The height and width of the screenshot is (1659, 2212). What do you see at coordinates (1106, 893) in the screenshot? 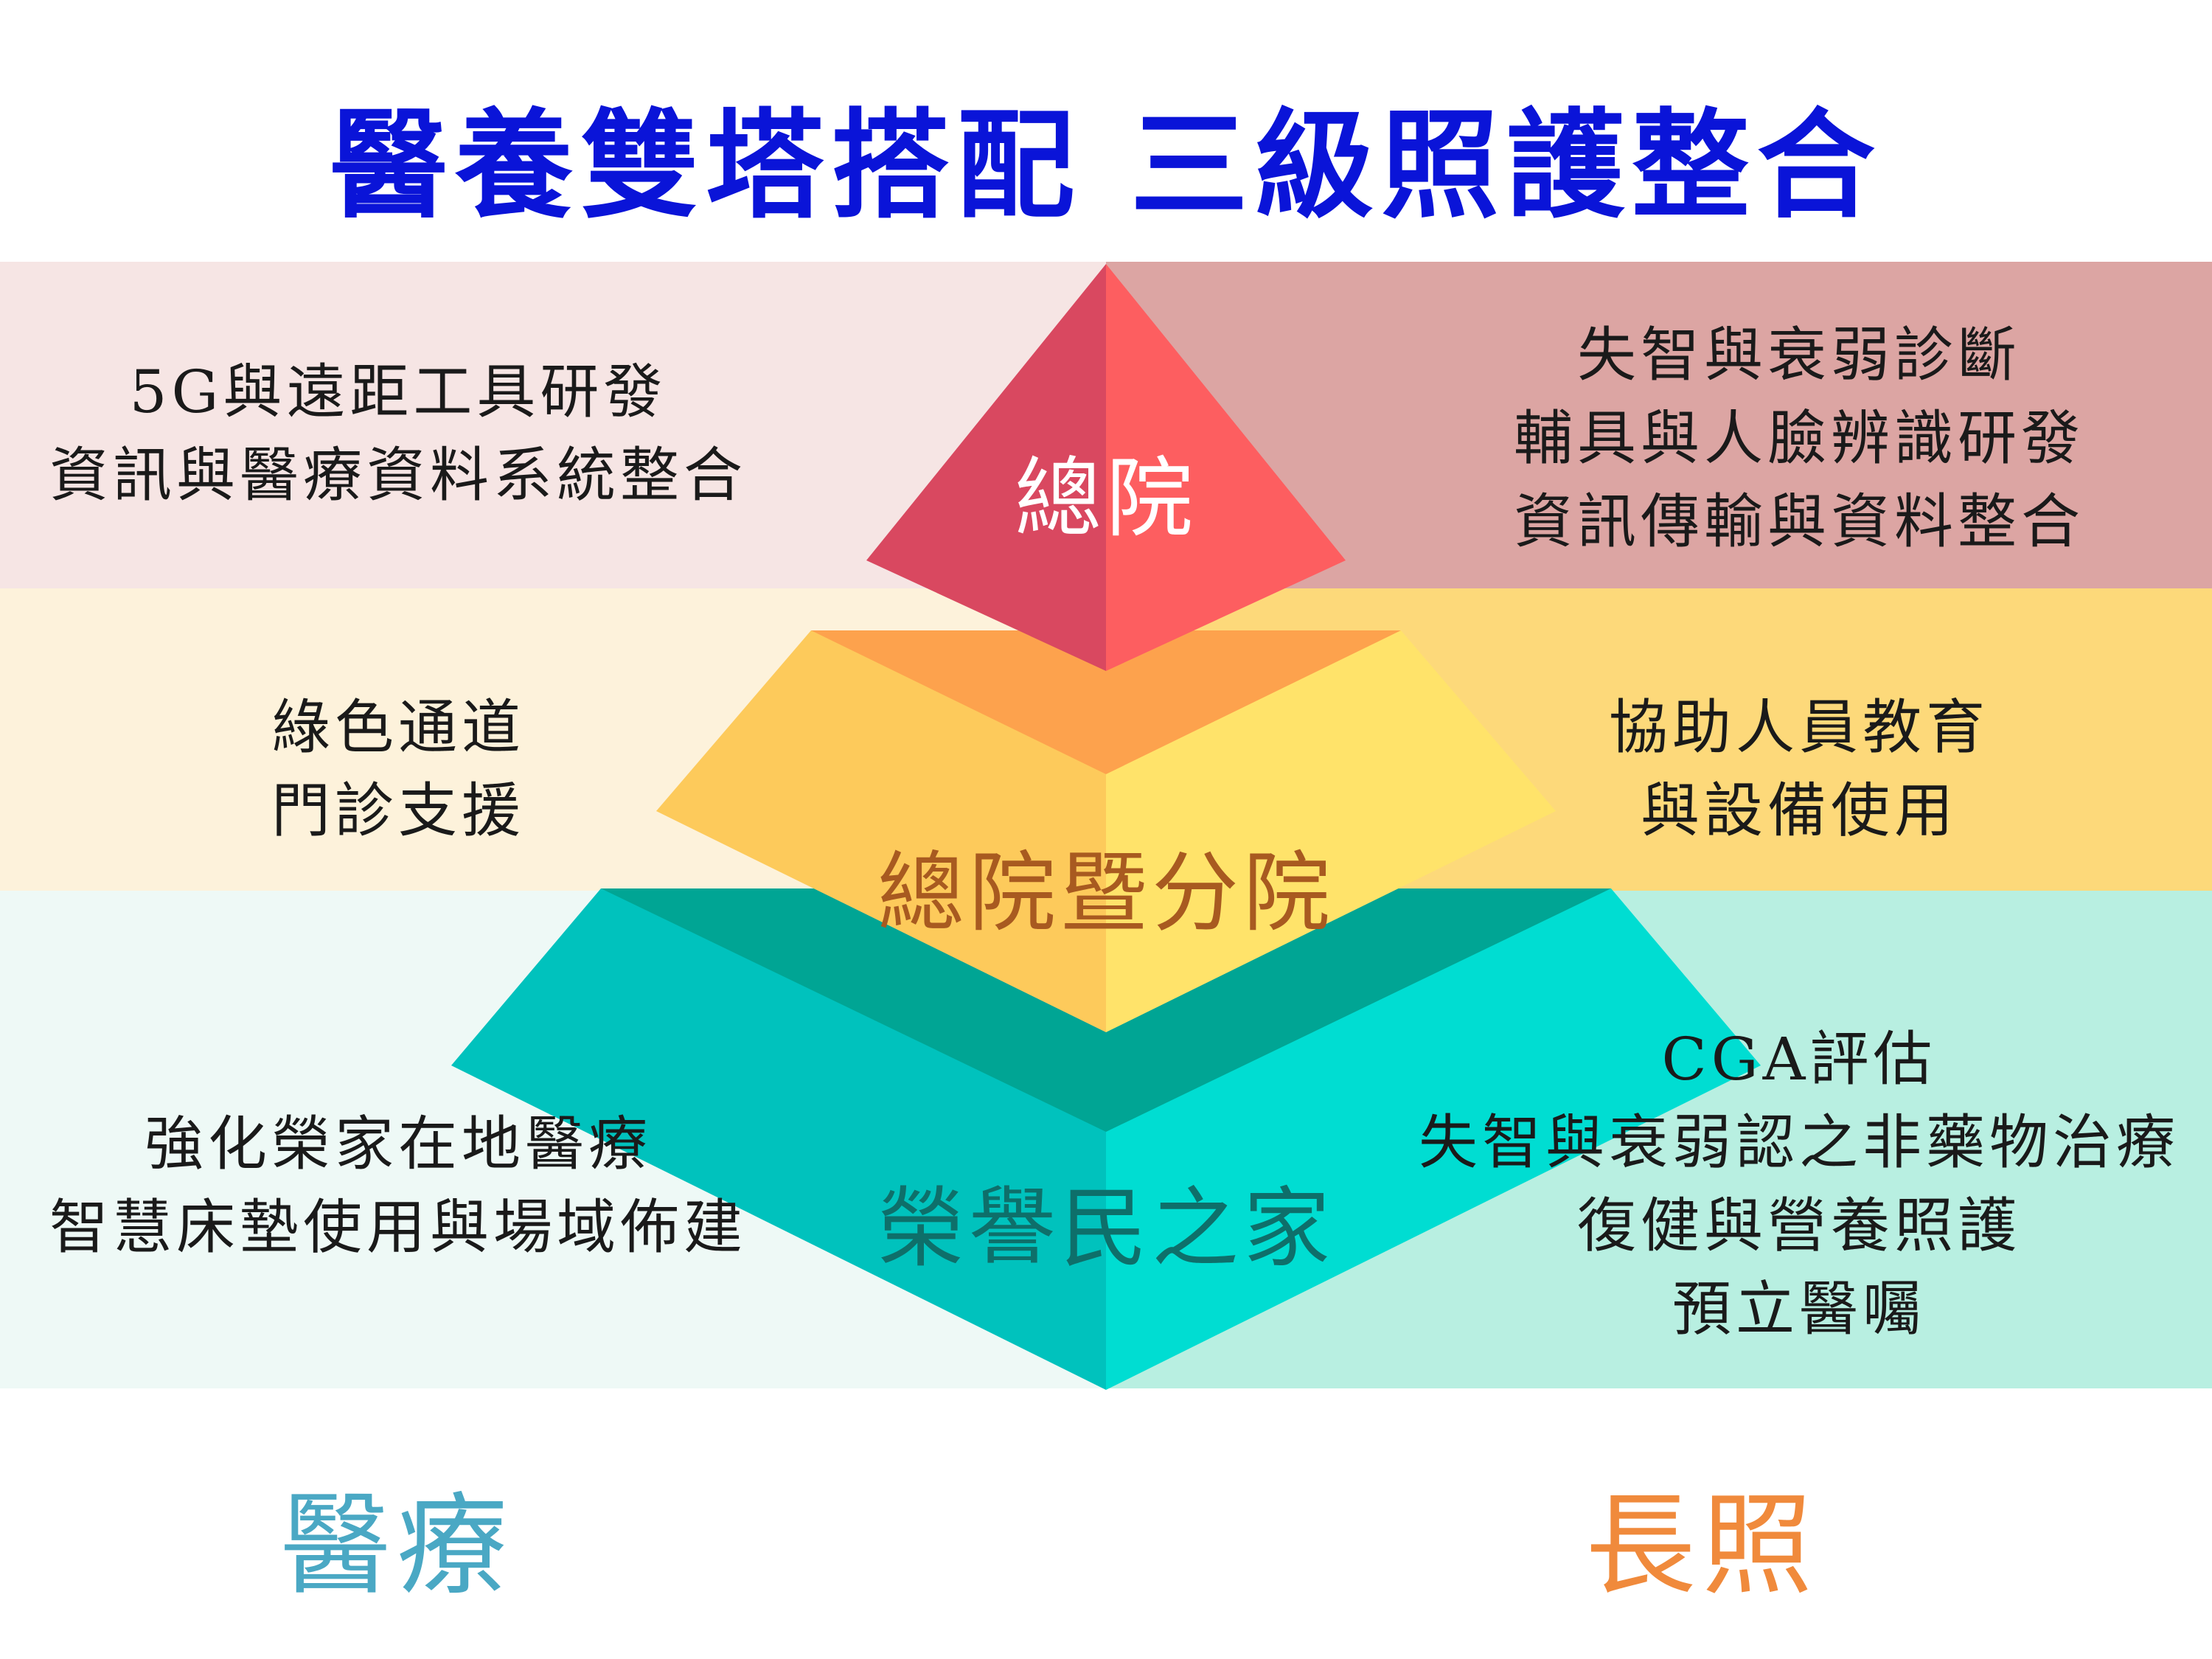
I see `tier-label-middle: 總院暨分院` at bounding box center [1106, 893].